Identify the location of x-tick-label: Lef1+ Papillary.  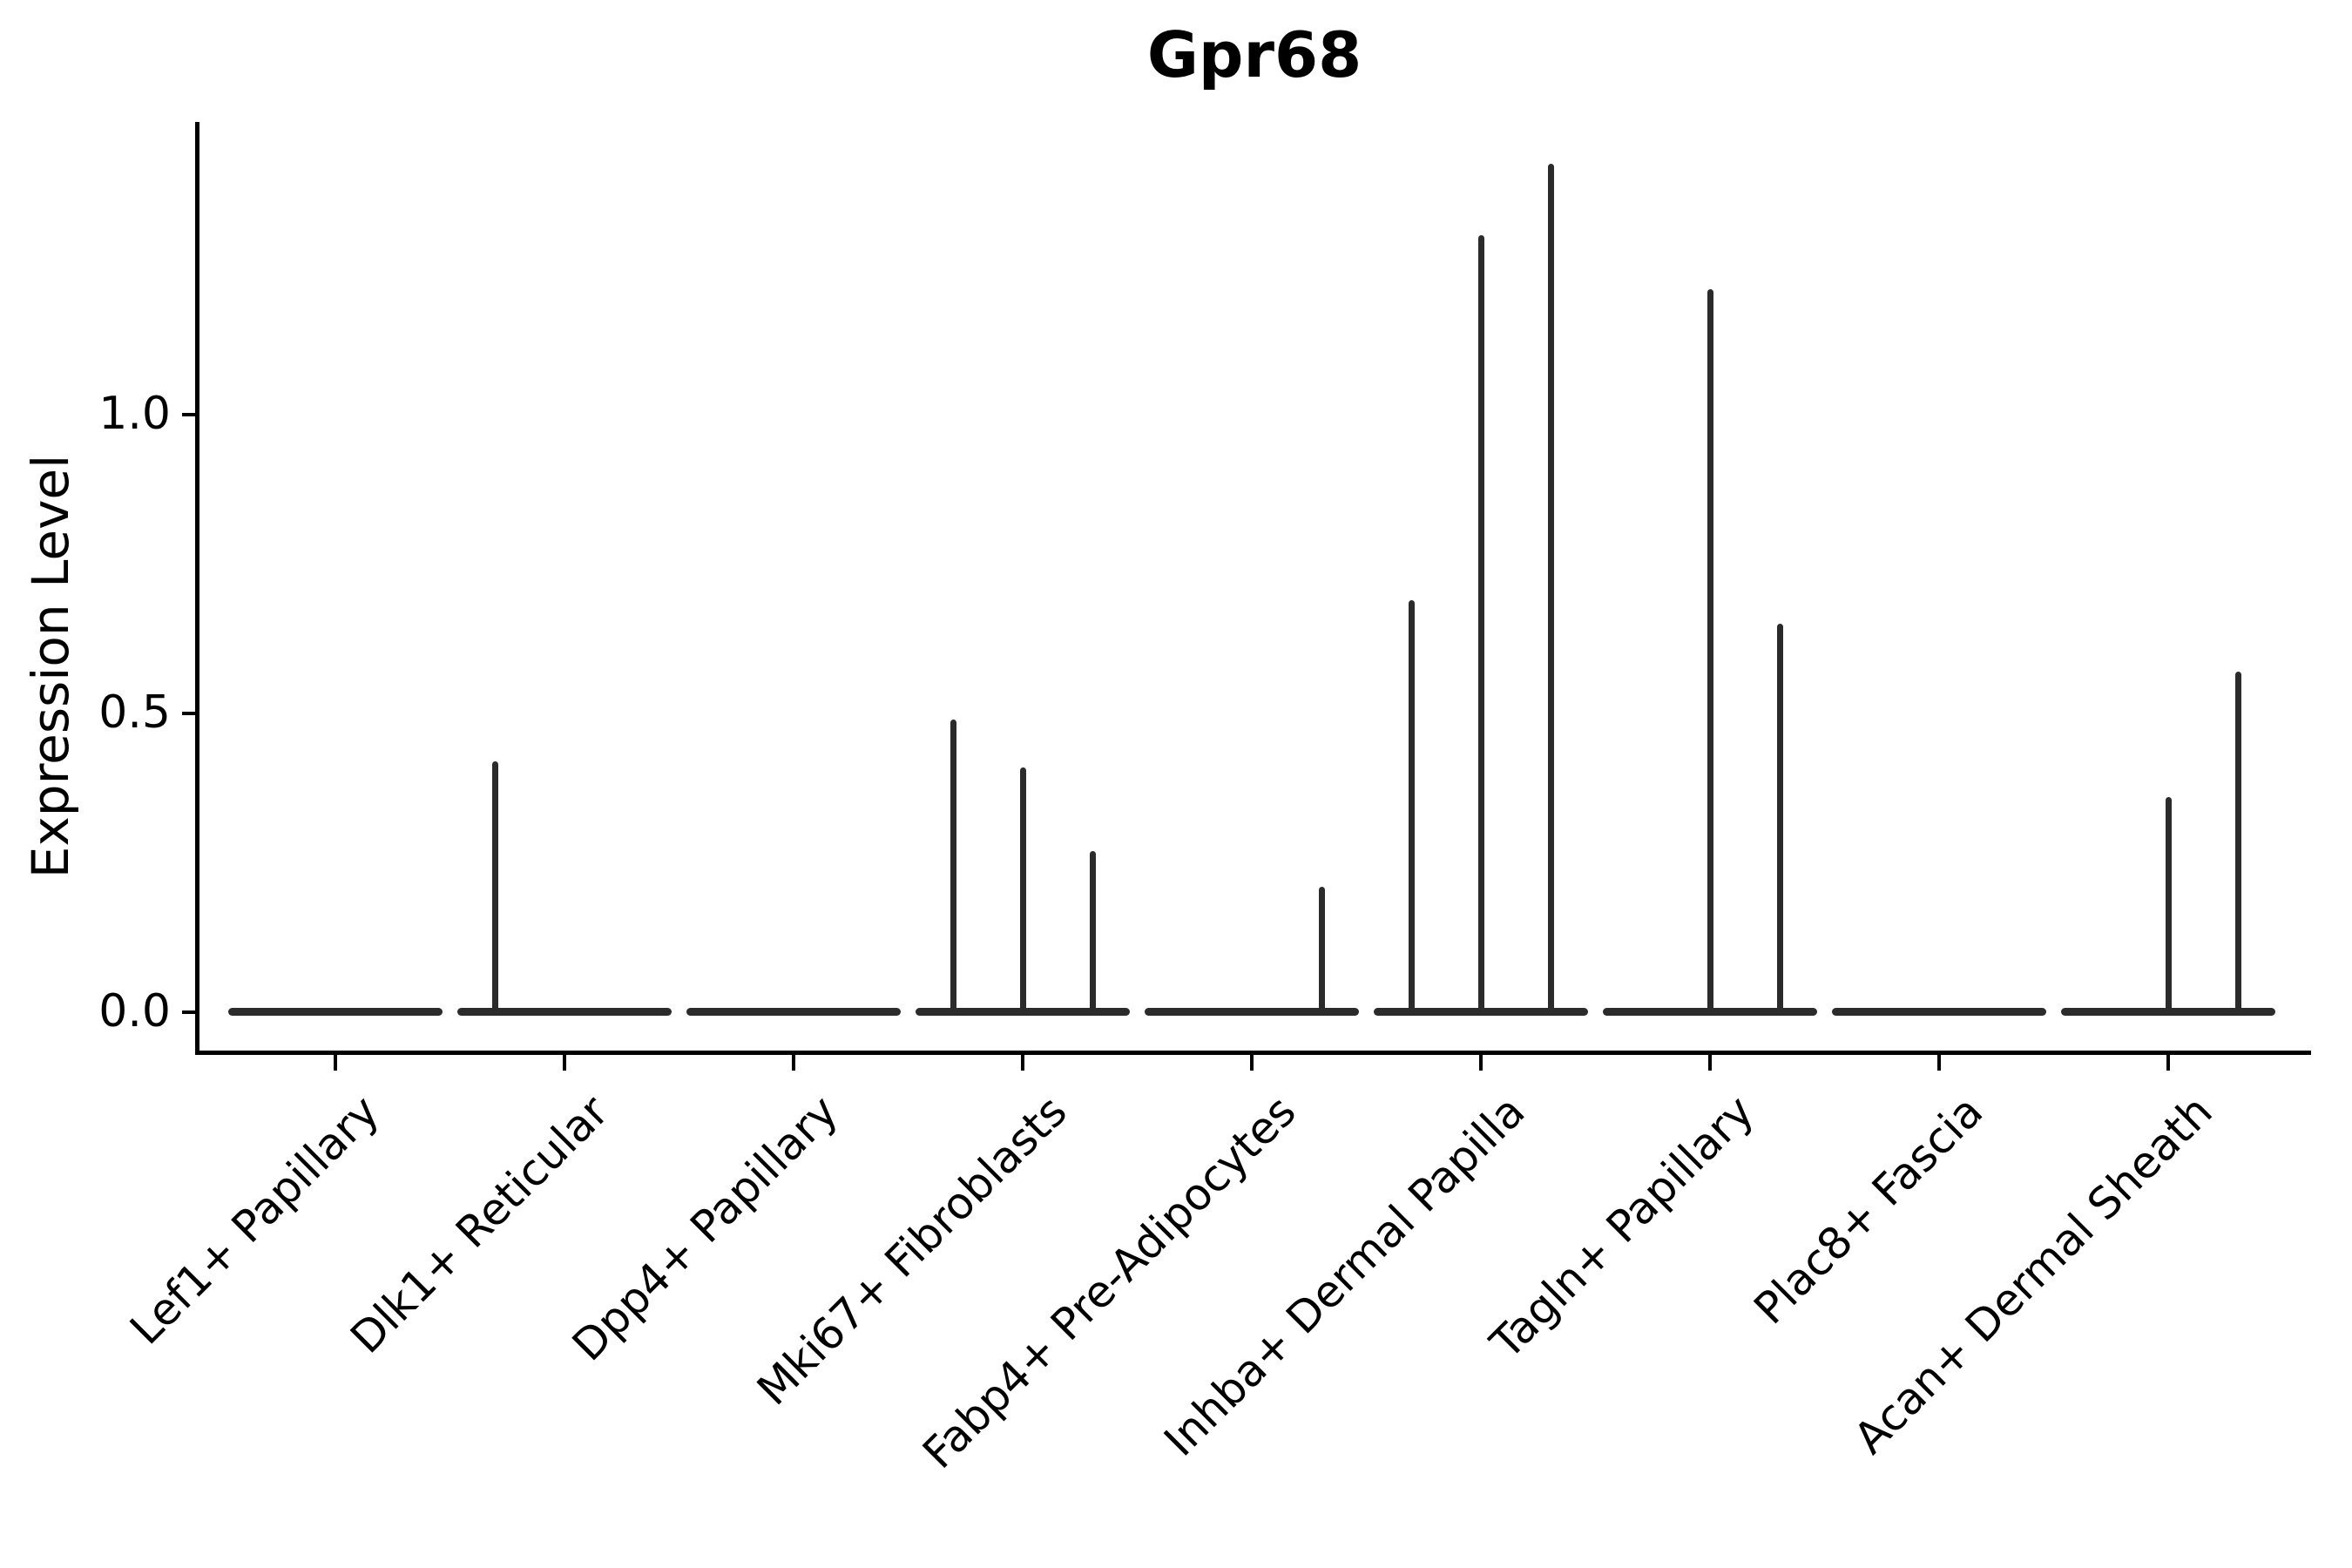
(255, 1220).